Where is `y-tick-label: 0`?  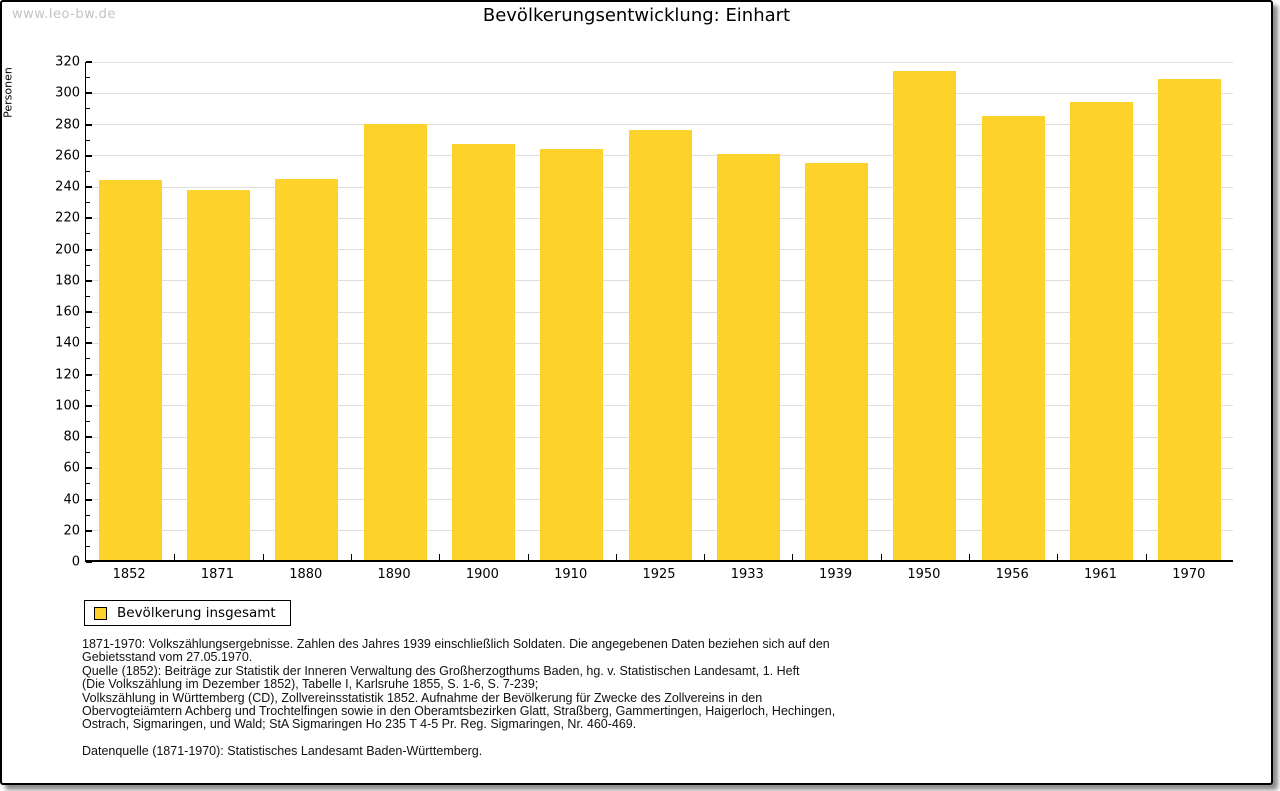 y-tick-label: 0 is located at coordinates (75, 562).